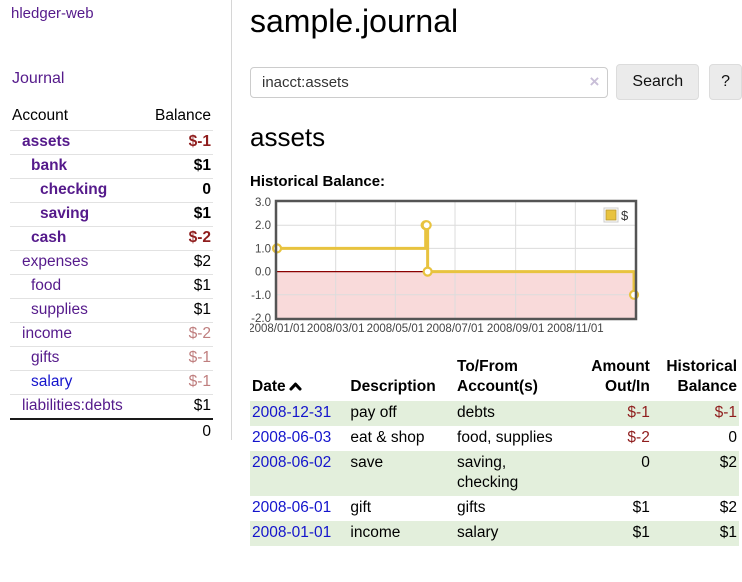 Image resolution: width=742 pixels, height=582 pixels. I want to click on transaction-date-link: 2008-06-02, so click(292, 462).